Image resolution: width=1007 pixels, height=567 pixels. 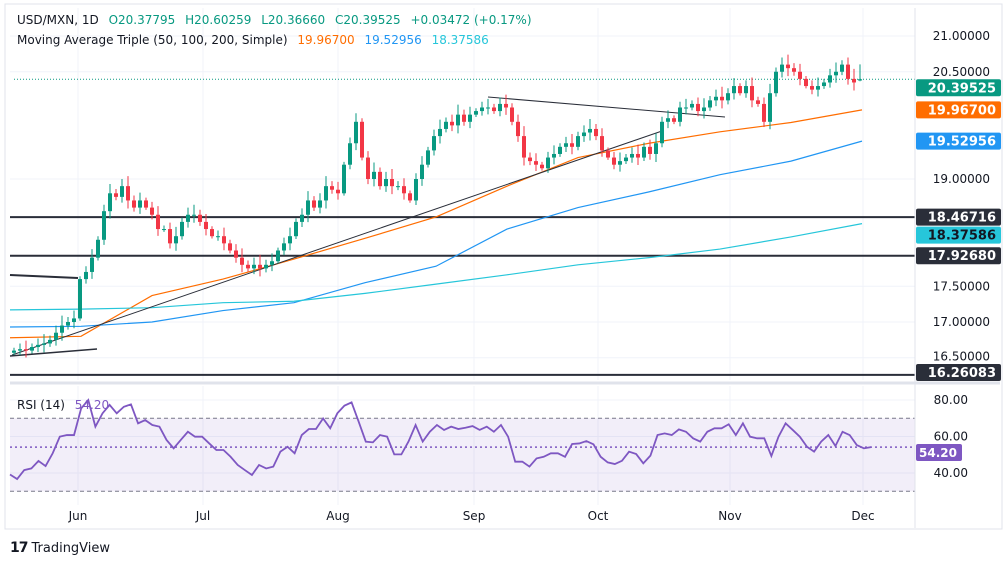 I want to click on rsi-legend: RSI (14) 54.20, so click(x=66, y=405).